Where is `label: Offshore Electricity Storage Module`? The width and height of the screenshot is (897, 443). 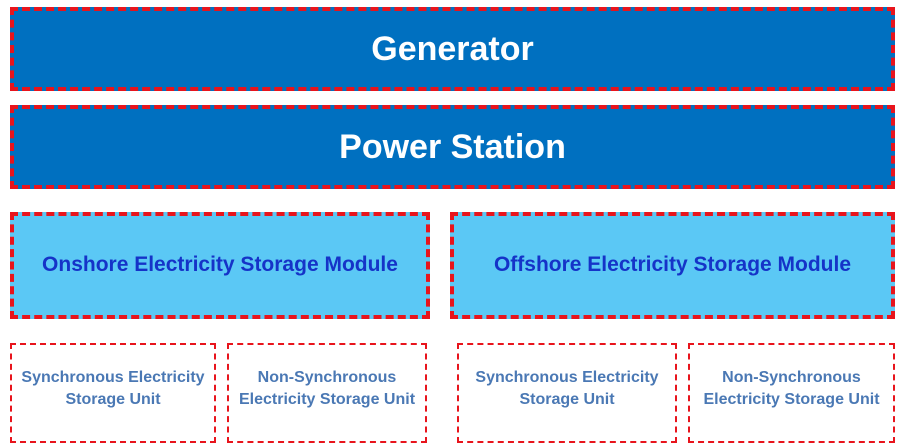
label: Offshore Electricity Storage Module is located at coordinates (672, 265).